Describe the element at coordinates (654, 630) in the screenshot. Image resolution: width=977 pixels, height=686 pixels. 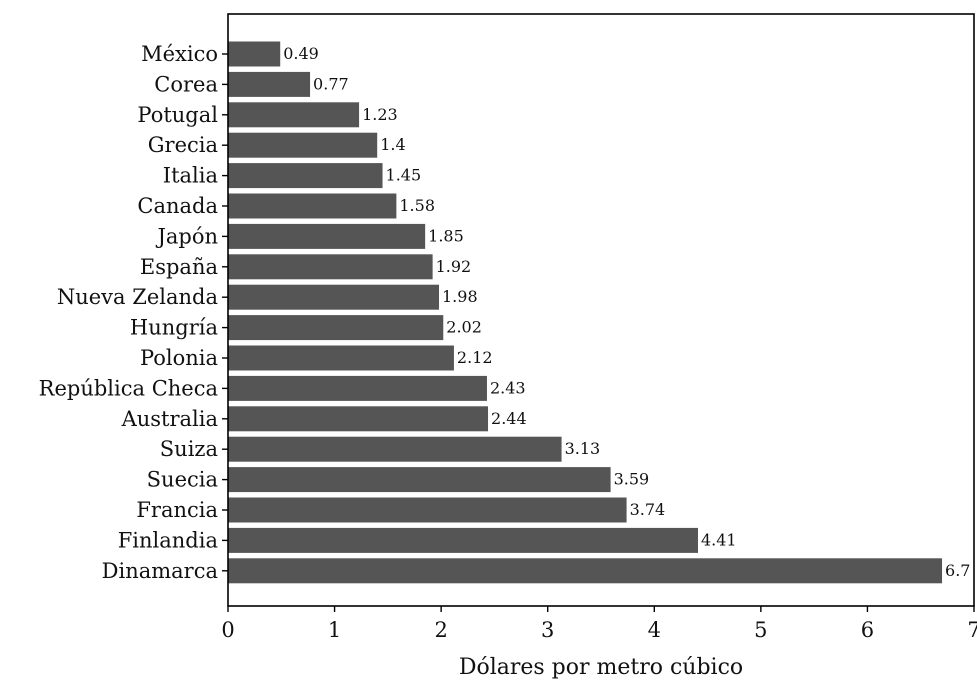
I see `x-tick-label: 4` at that location.